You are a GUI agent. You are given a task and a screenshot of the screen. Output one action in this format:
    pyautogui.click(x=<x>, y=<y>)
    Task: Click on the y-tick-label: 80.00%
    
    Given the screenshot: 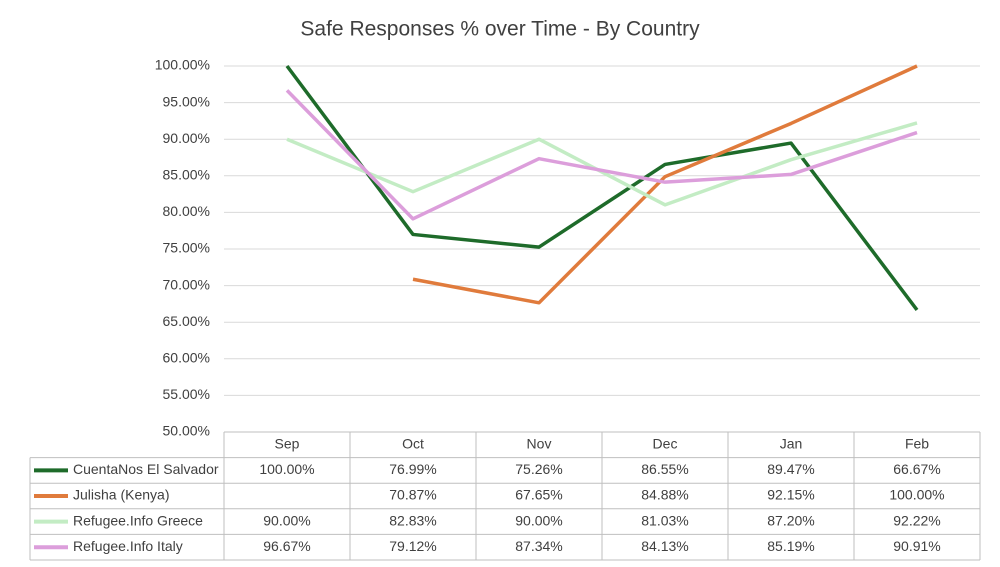 What is the action you would take?
    pyautogui.click(x=186, y=211)
    